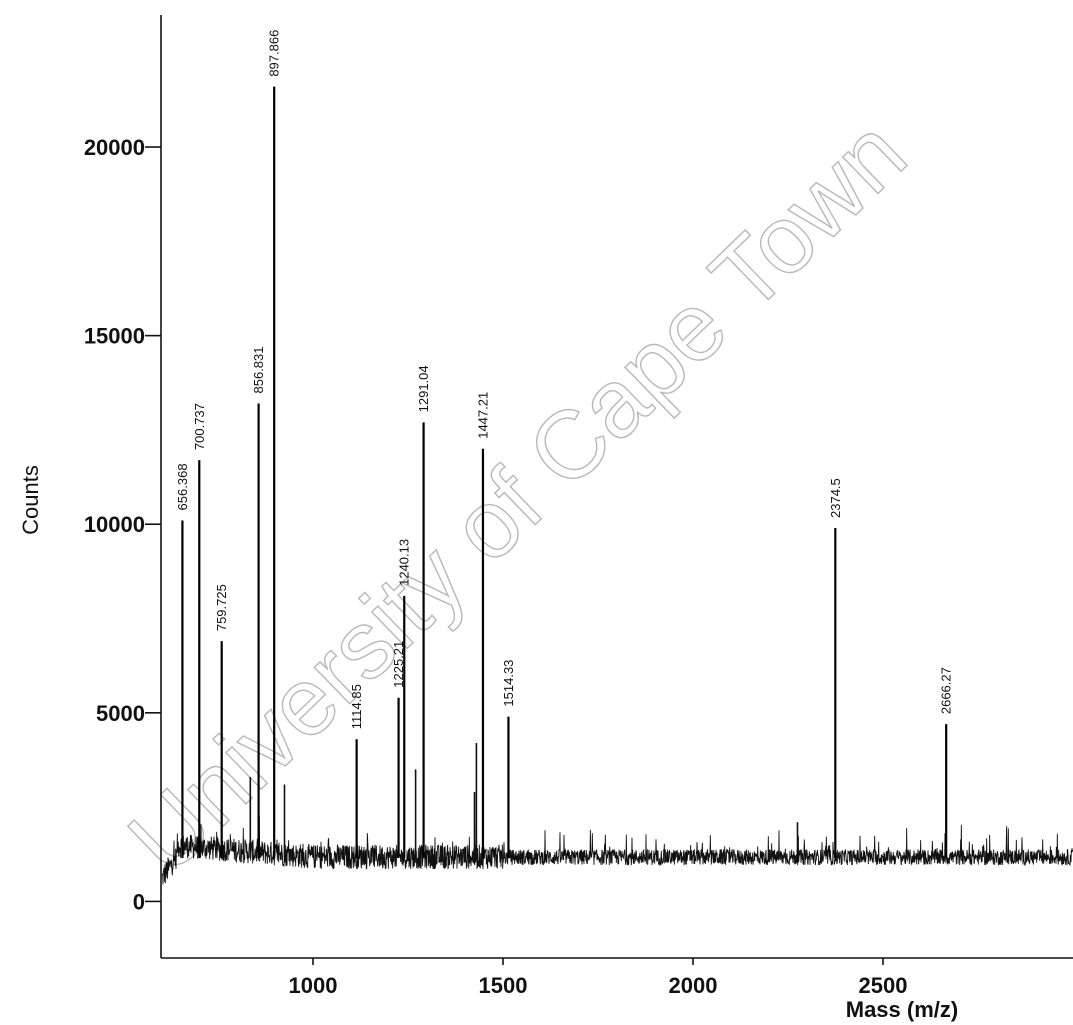  What do you see at coordinates (404, 562) in the screenshot?
I see `peak-label: 1240.13` at bounding box center [404, 562].